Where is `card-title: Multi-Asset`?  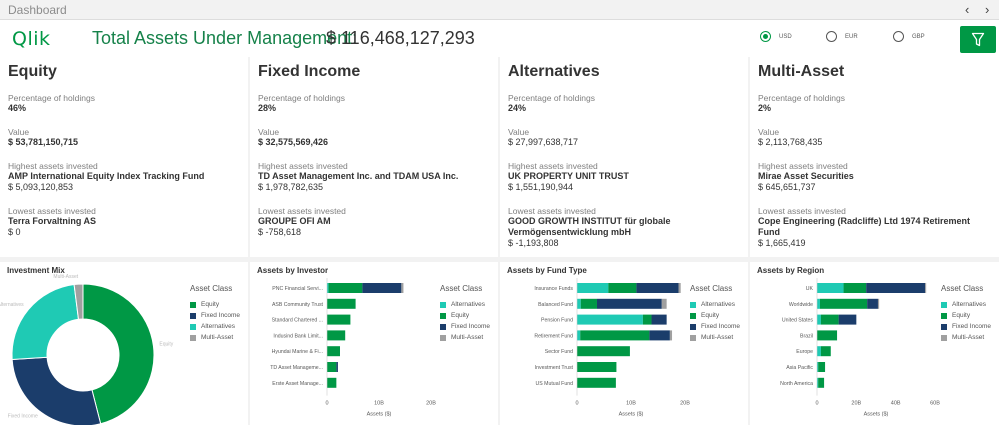
card-title: Multi-Asset is located at coordinates (801, 71).